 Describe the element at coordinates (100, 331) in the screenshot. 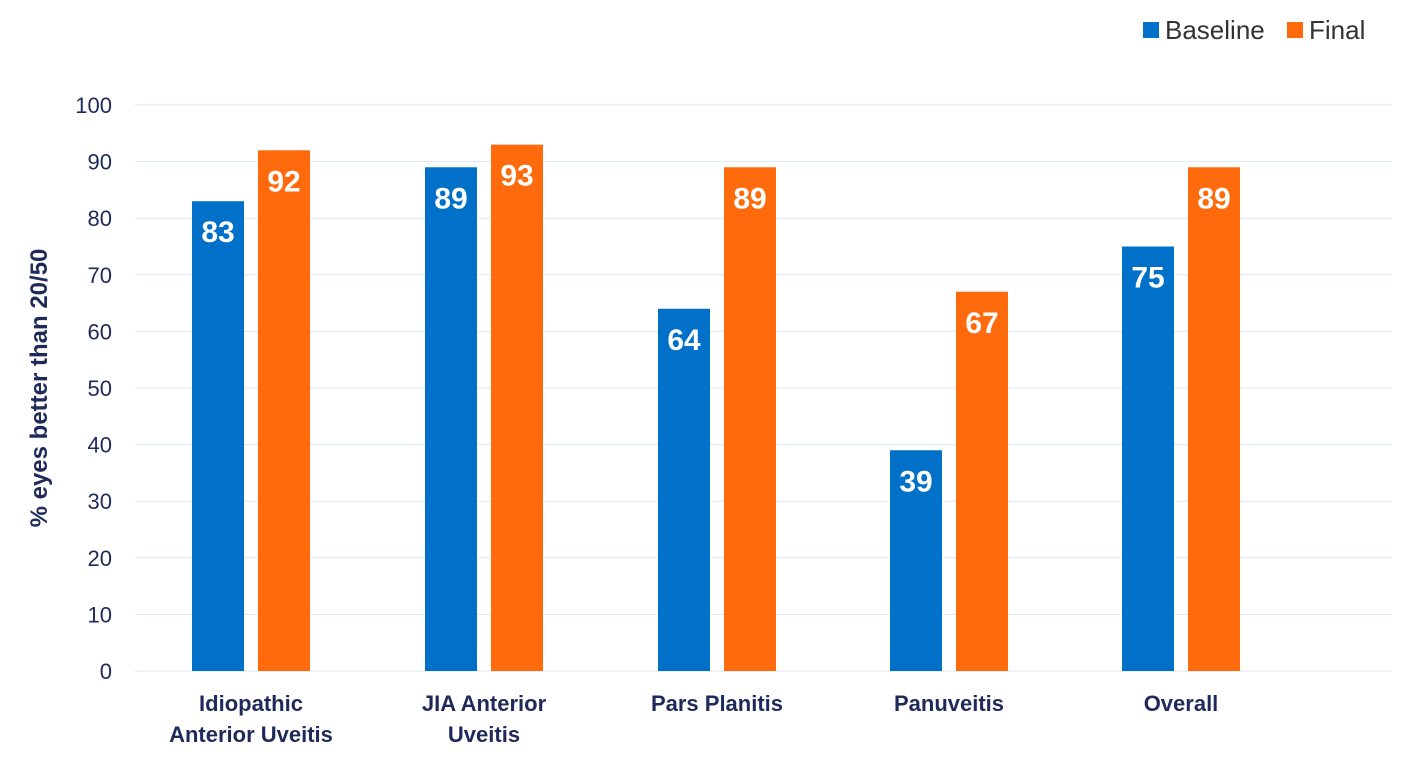

I see `y-tick-label: 60` at that location.